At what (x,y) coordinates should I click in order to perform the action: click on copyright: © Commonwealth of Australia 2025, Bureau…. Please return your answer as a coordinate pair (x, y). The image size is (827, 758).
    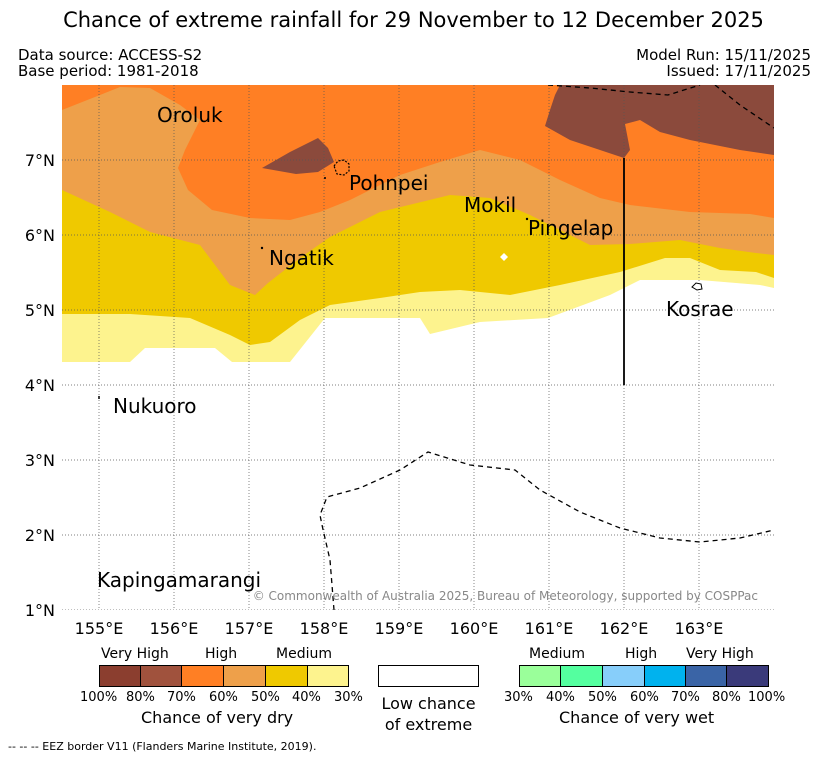
    Looking at the image, I should click on (505, 596).